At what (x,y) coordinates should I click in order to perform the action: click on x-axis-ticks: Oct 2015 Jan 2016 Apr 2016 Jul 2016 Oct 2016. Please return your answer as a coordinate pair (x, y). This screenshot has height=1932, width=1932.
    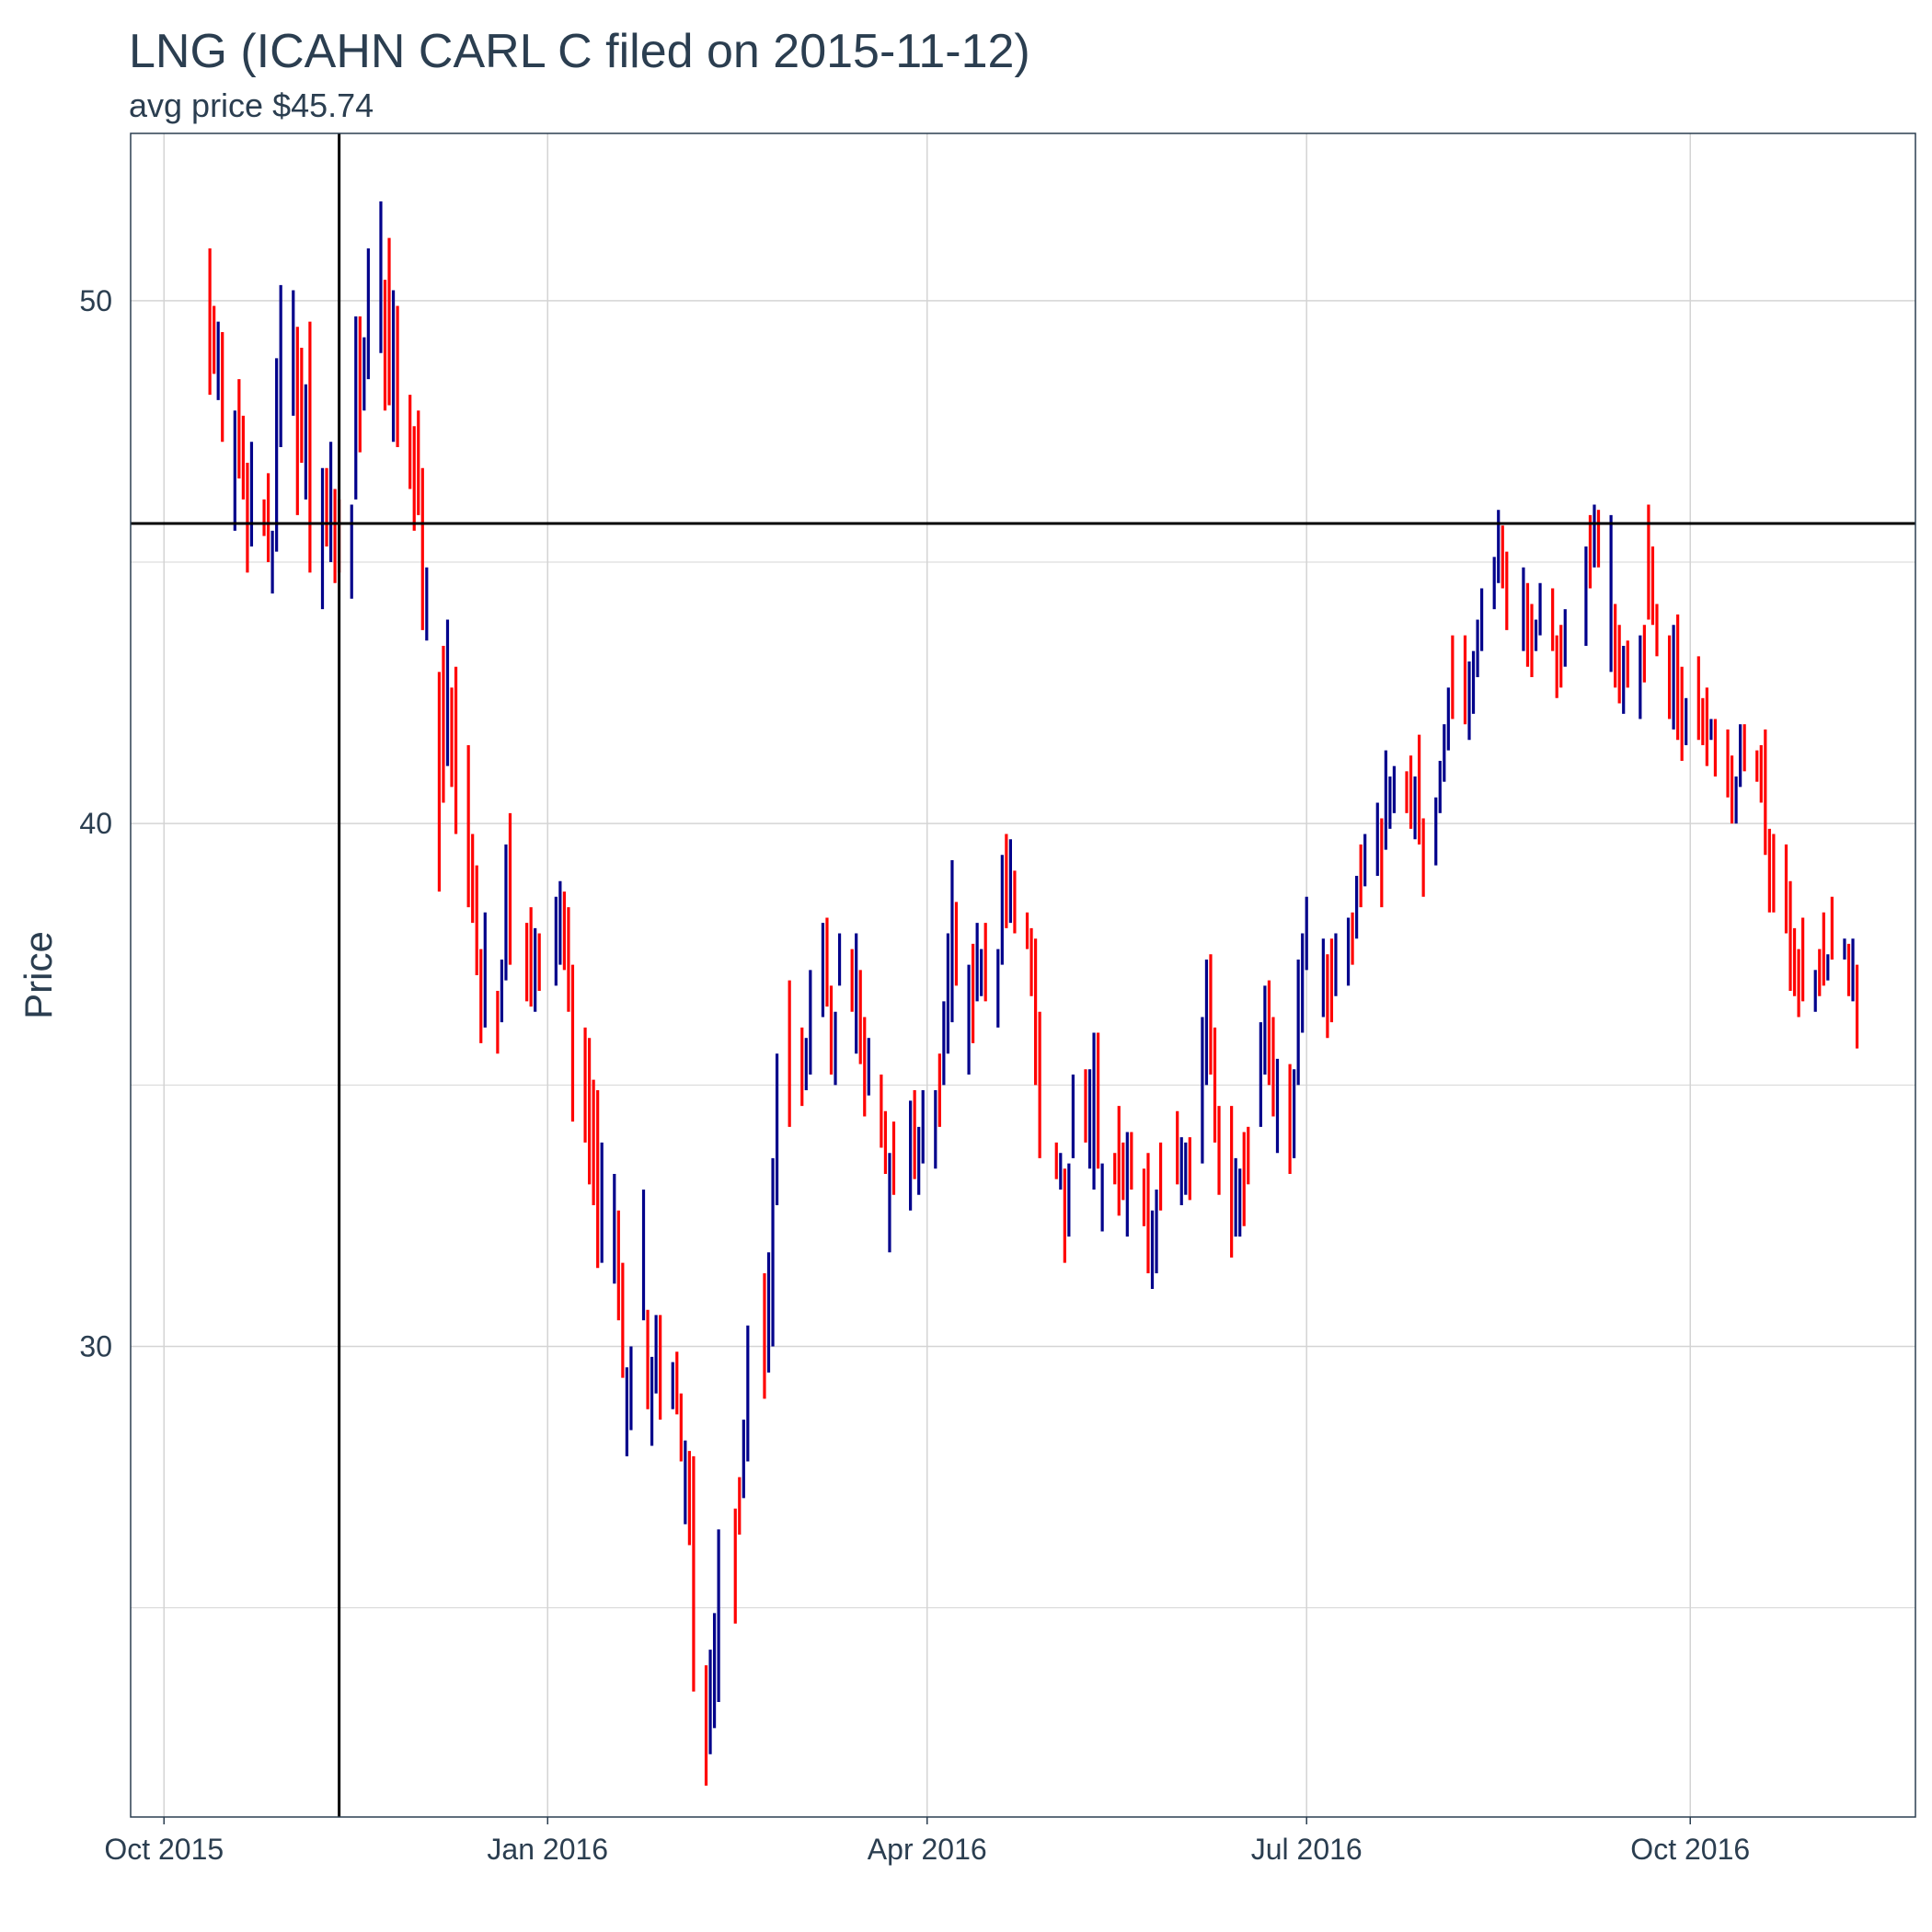
    Looking at the image, I should click on (927, 1841).